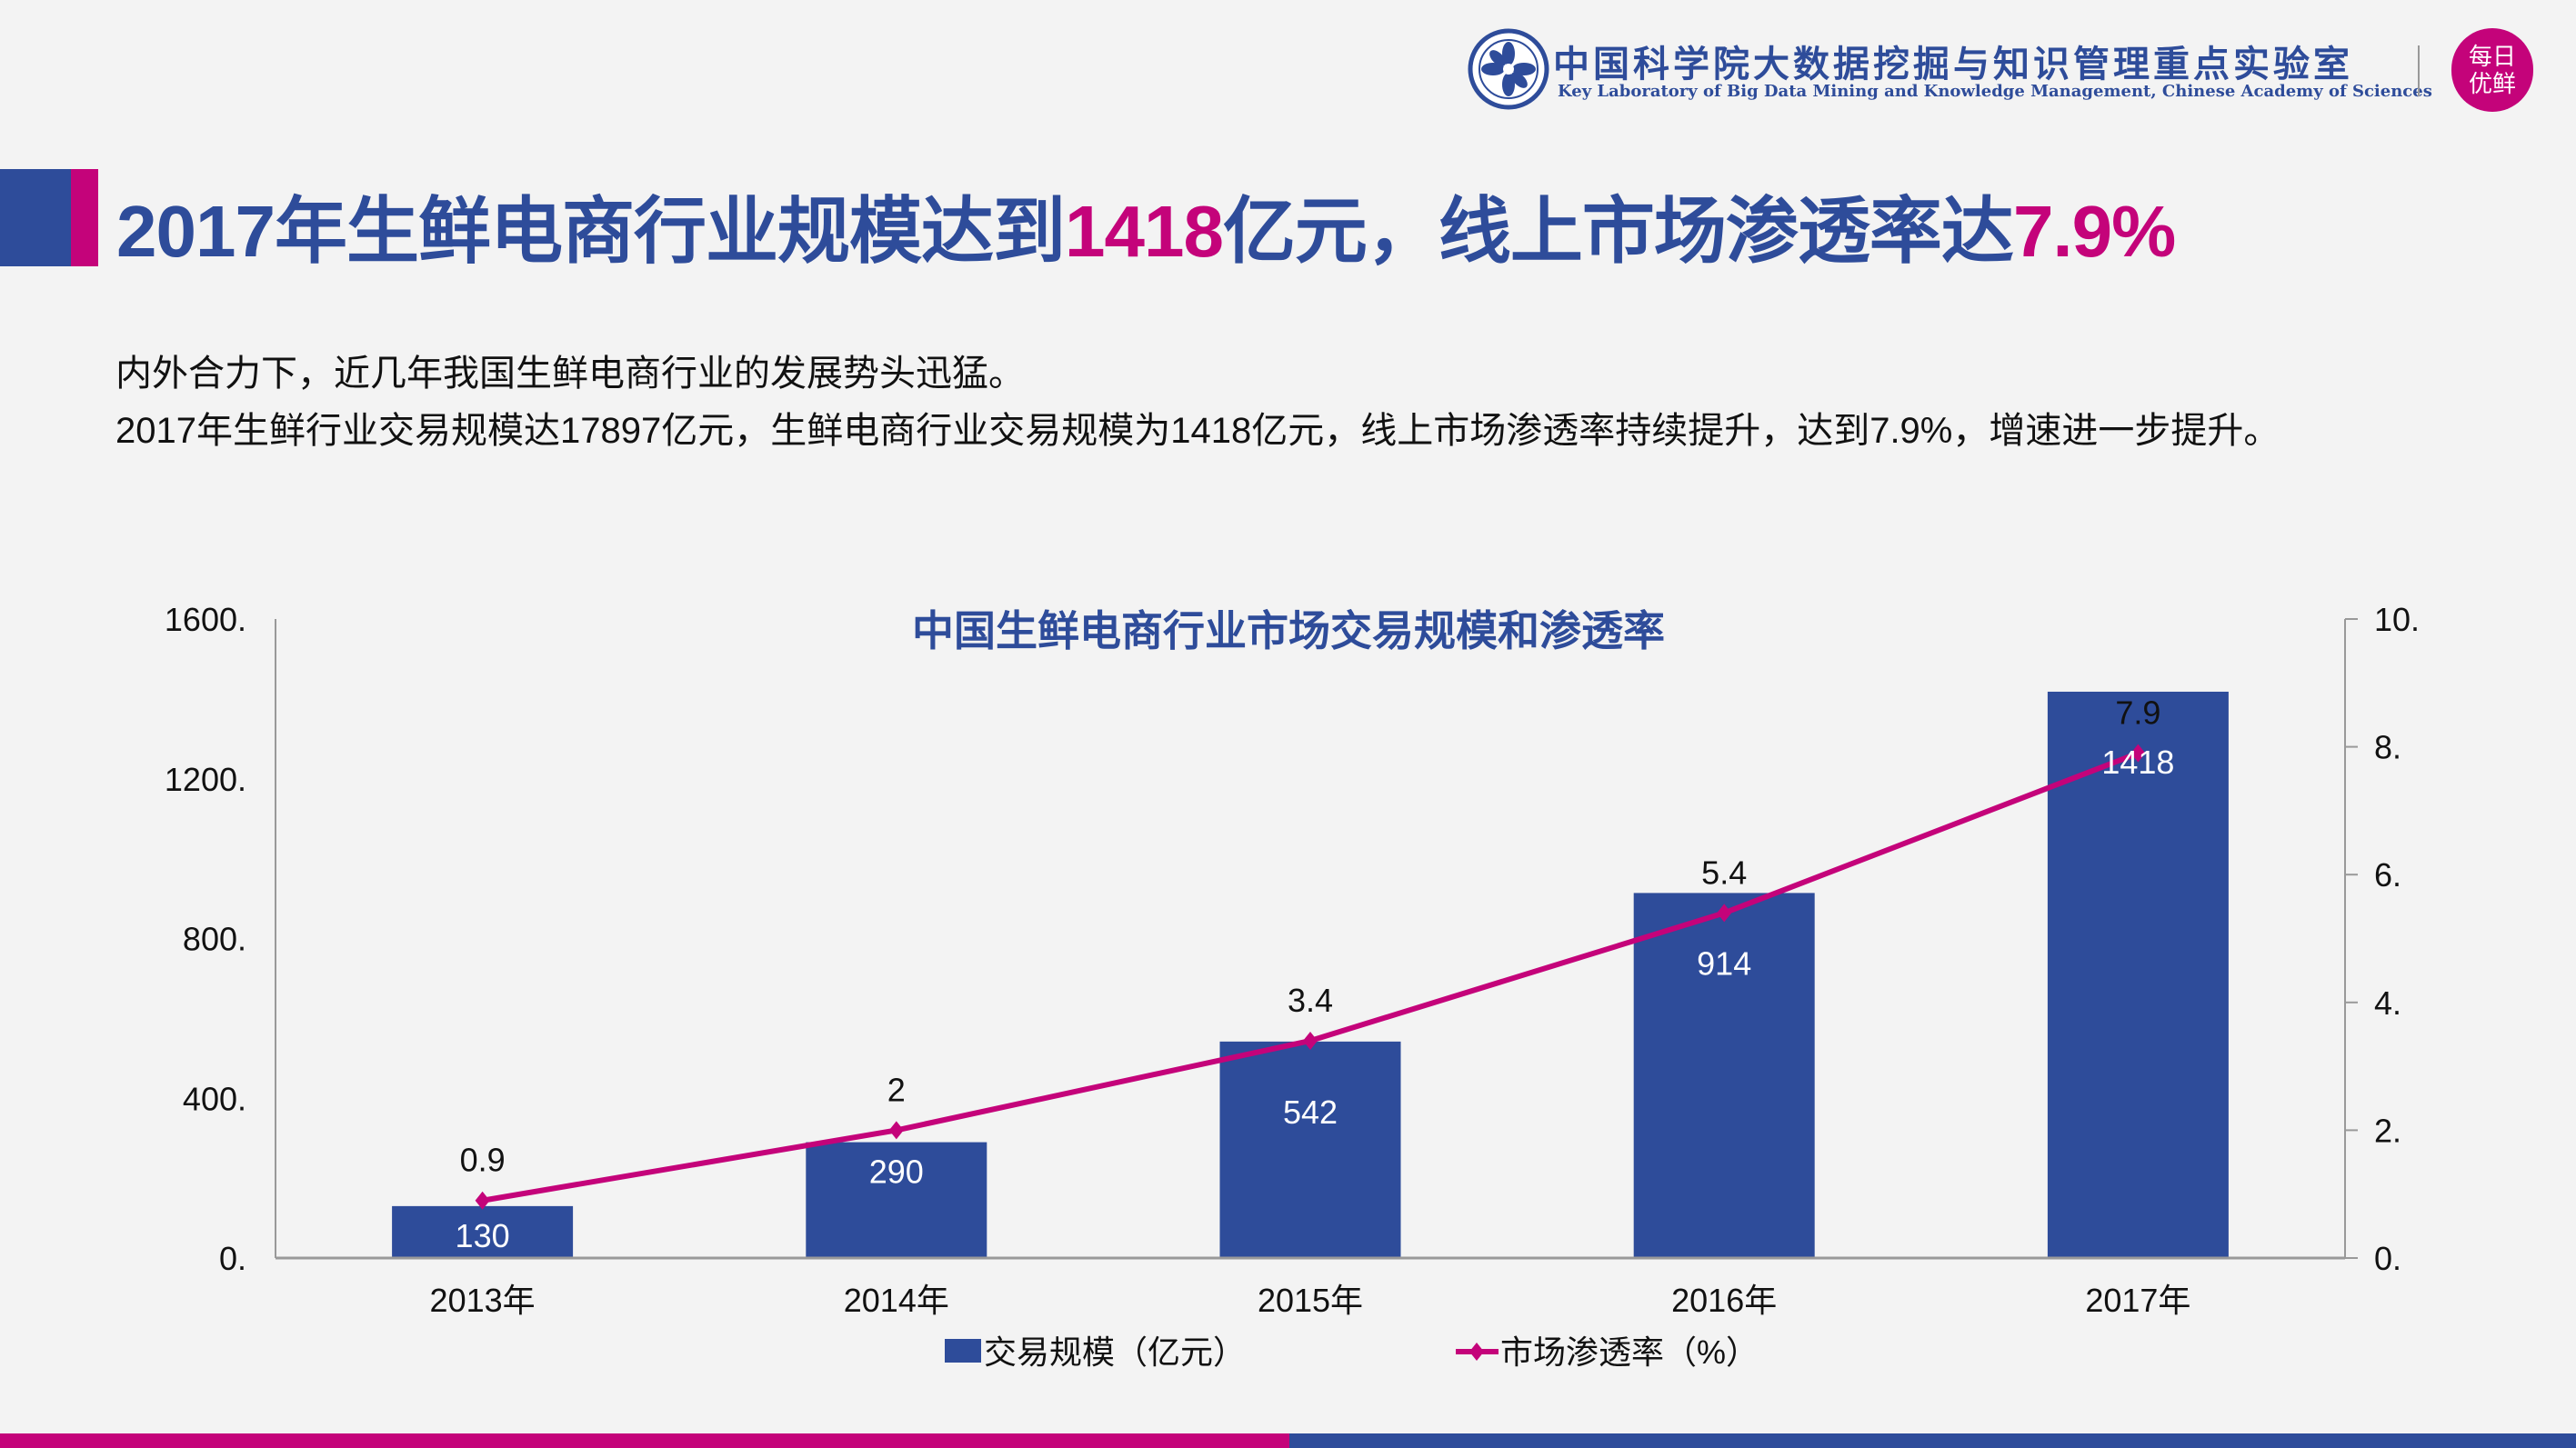  Describe the element at coordinates (591, 231) in the screenshot. I see `title-text: 2017年生鲜电商行业规模达到` at that location.